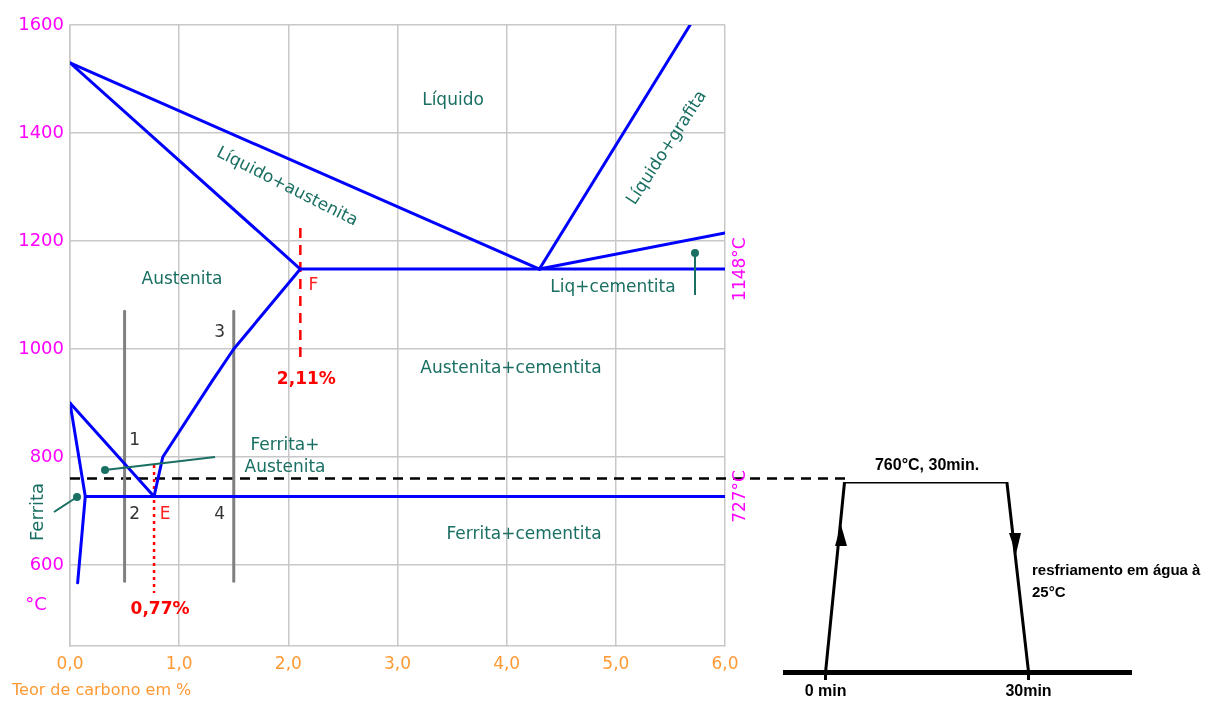 This screenshot has height=713, width=1208. What do you see at coordinates (285, 455) in the screenshot?
I see `annotation: Ferrita+ Austenita` at bounding box center [285, 455].